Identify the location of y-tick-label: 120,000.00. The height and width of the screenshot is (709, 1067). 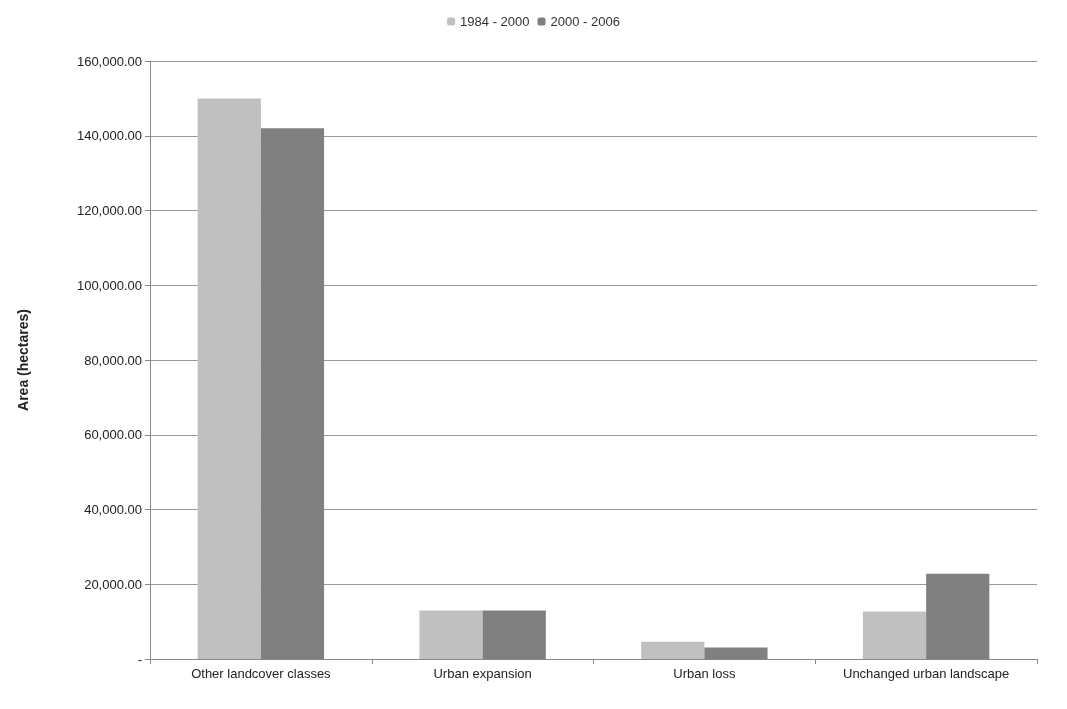
(109, 210).